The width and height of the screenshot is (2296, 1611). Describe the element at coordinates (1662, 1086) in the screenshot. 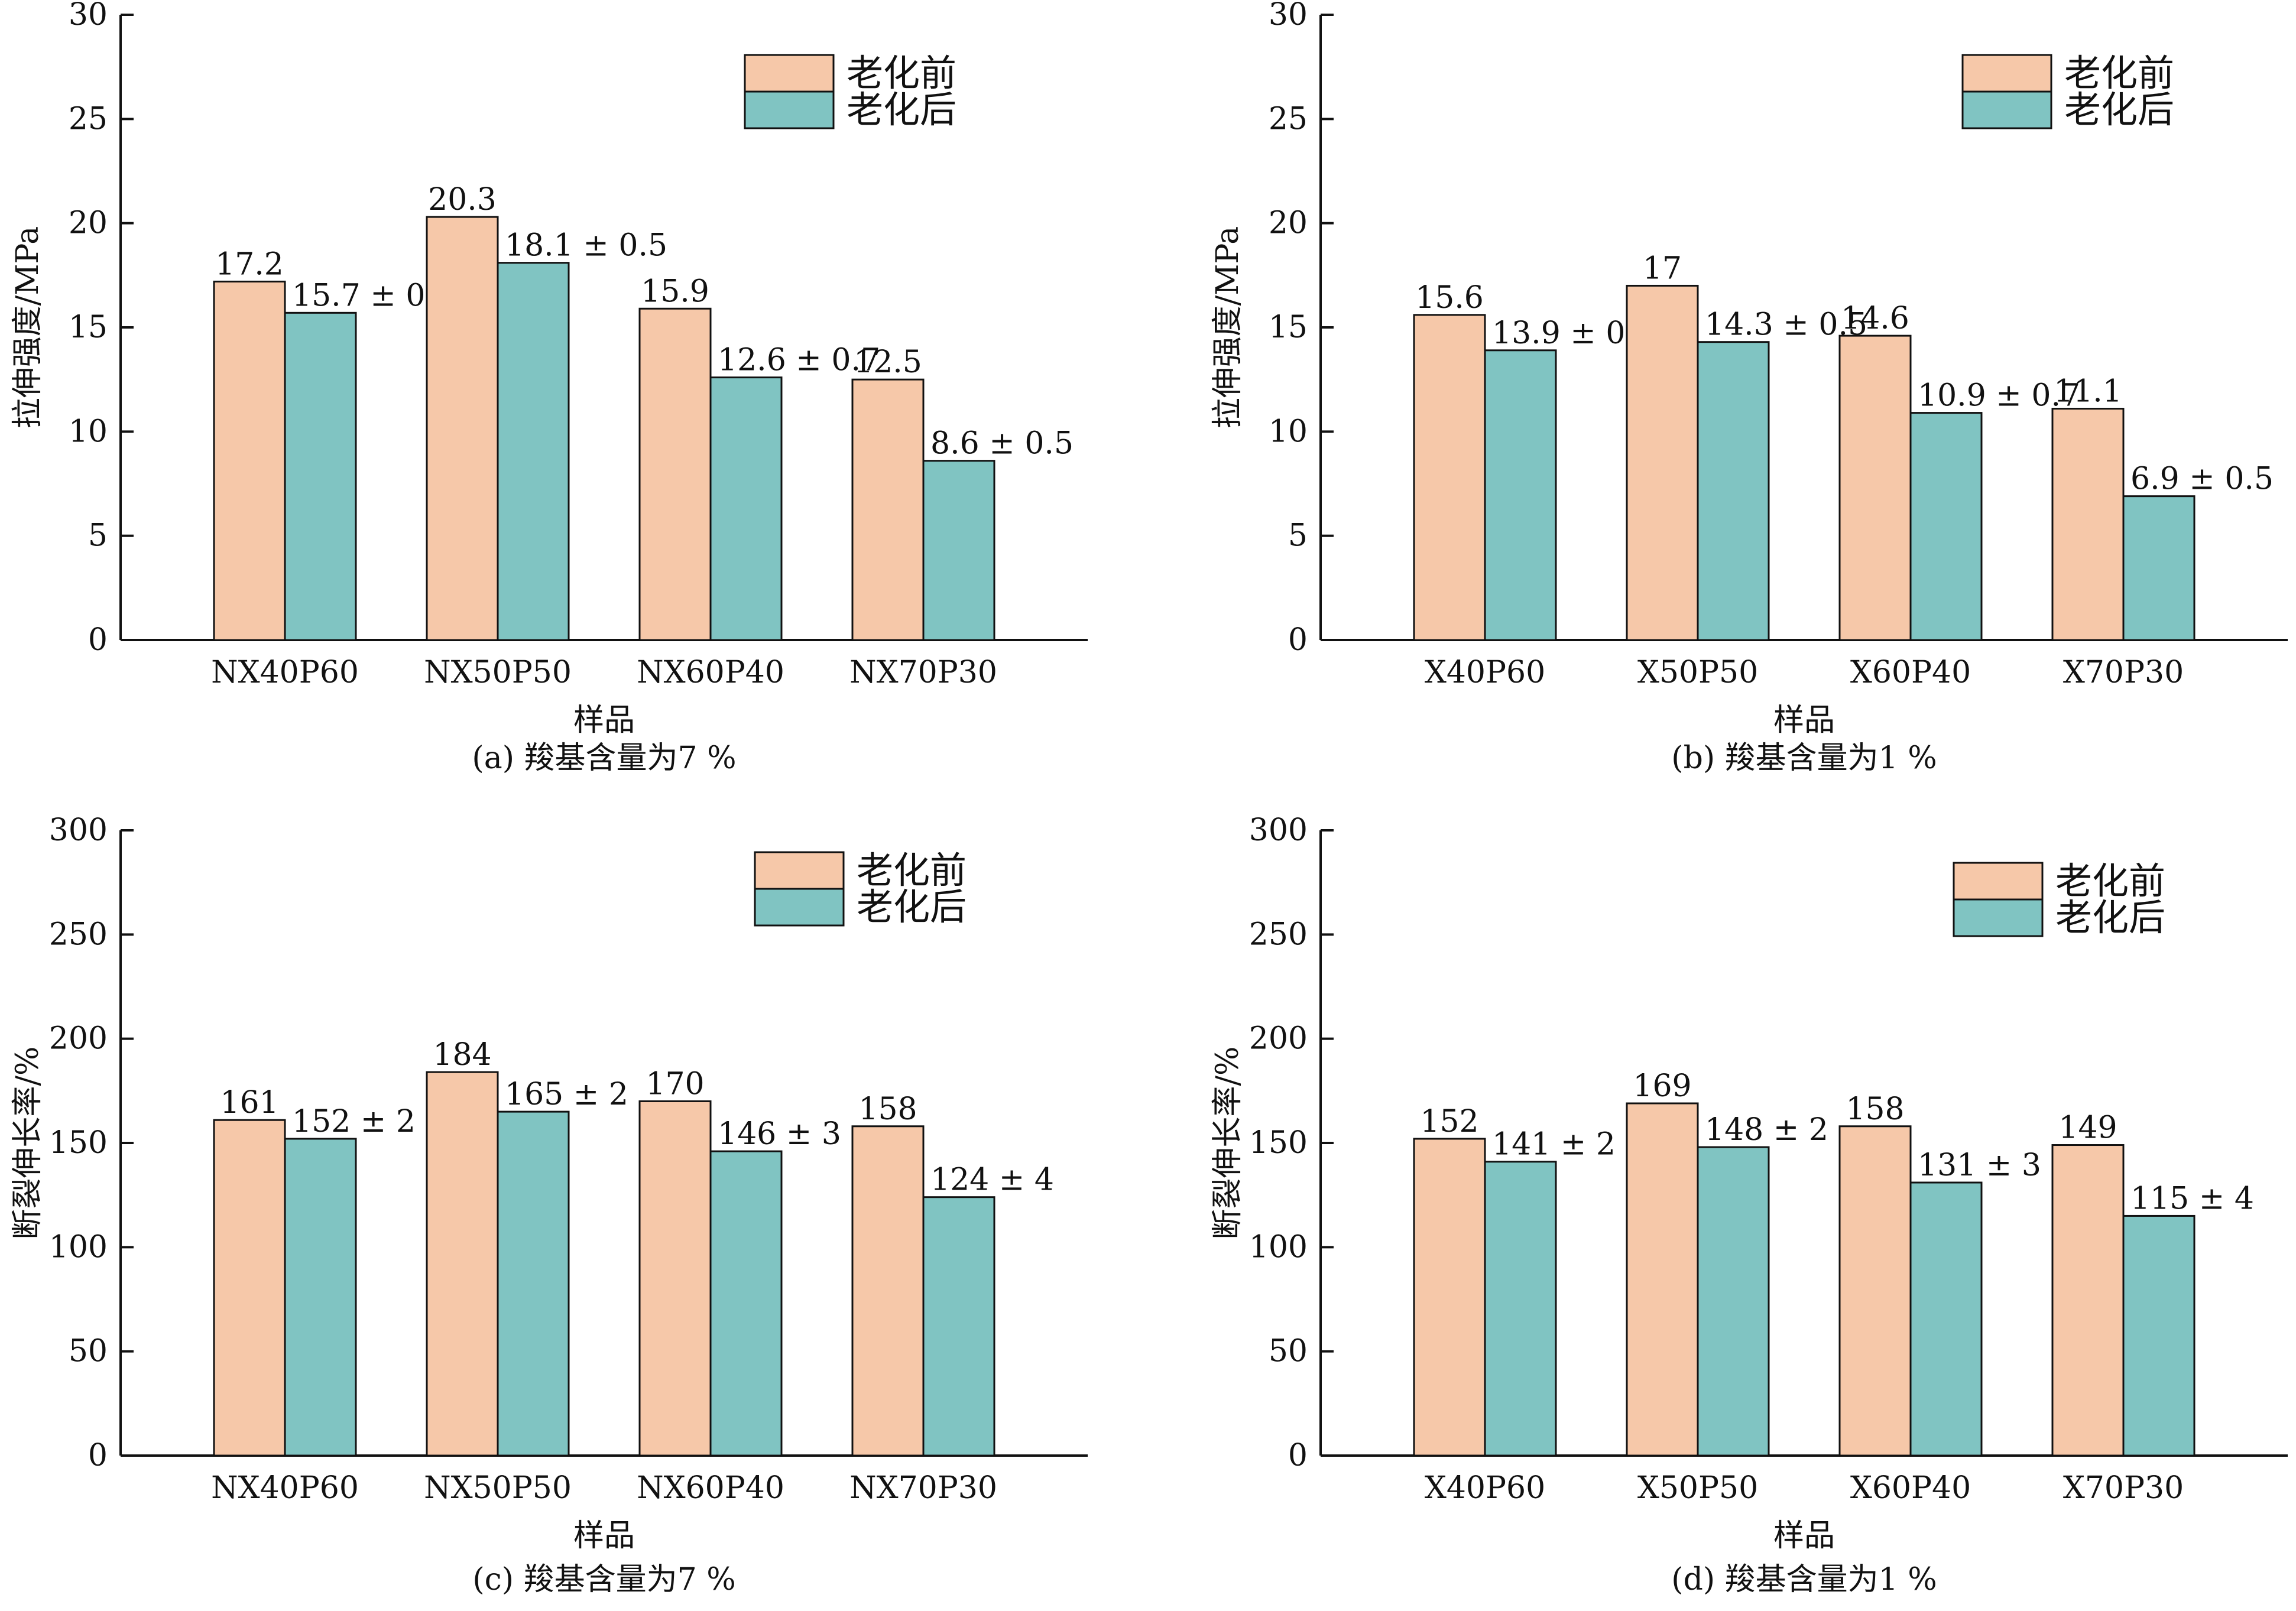

I see `data-label: 169` at that location.